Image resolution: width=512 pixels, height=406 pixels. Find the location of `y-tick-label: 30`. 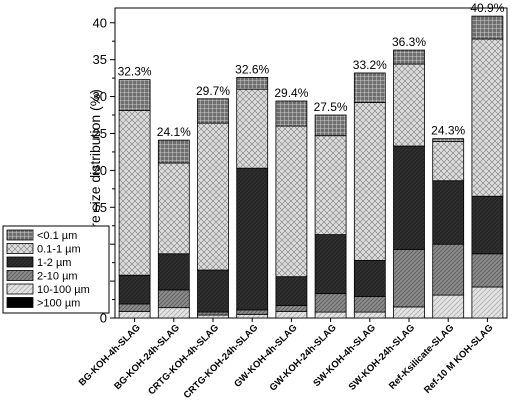

y-tick-label: 30 is located at coordinates (100, 96).